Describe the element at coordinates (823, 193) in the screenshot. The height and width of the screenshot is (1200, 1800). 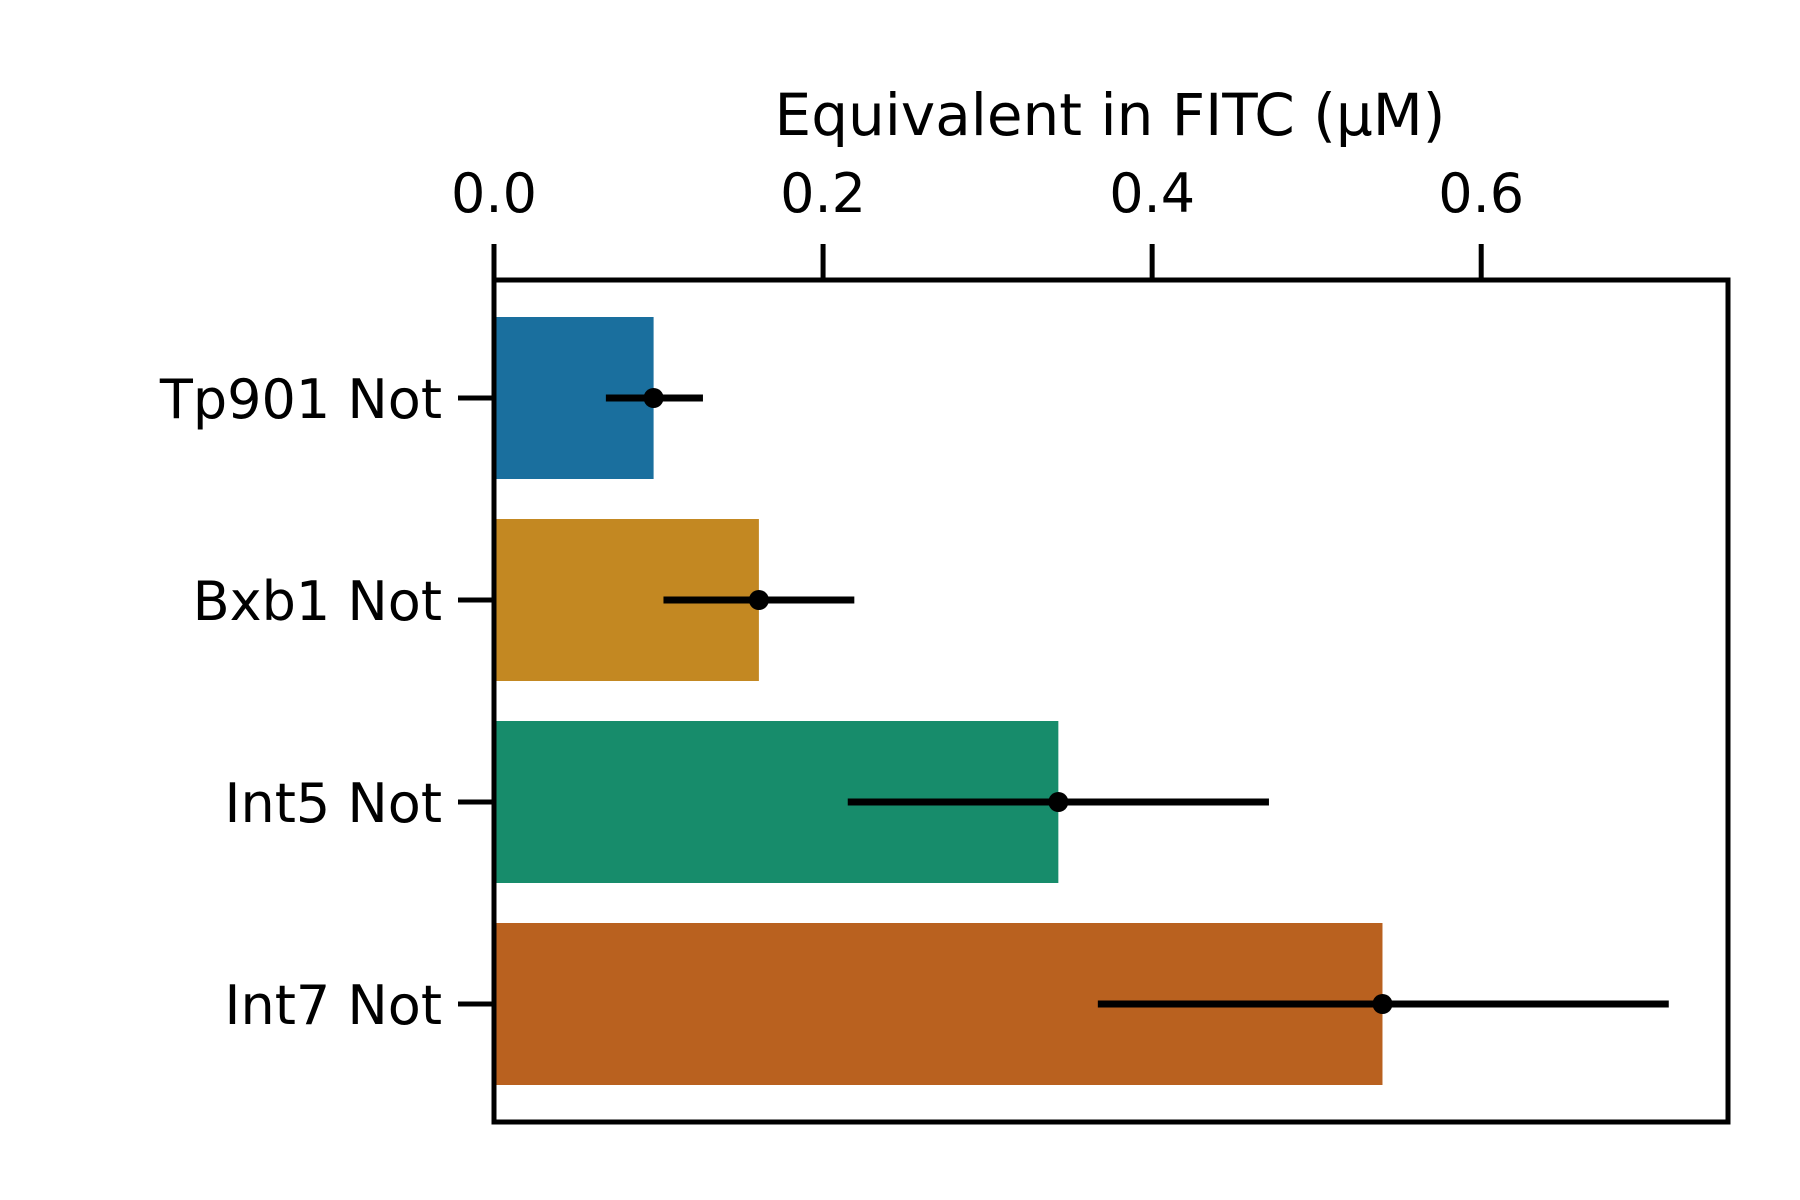
I see `x-tick-label: 0.2` at that location.